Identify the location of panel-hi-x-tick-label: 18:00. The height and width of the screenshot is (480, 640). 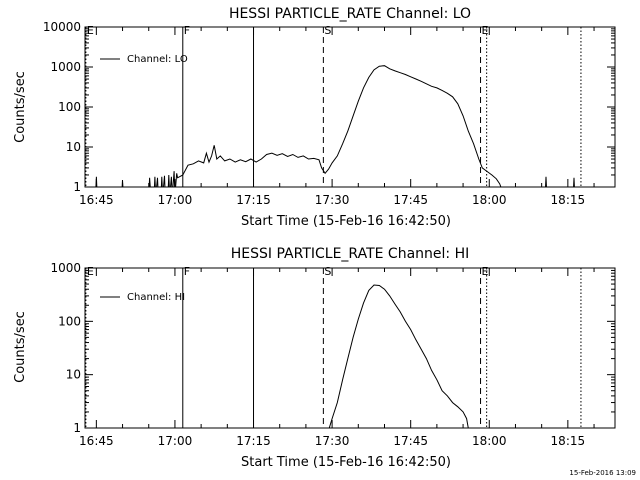
(489, 441).